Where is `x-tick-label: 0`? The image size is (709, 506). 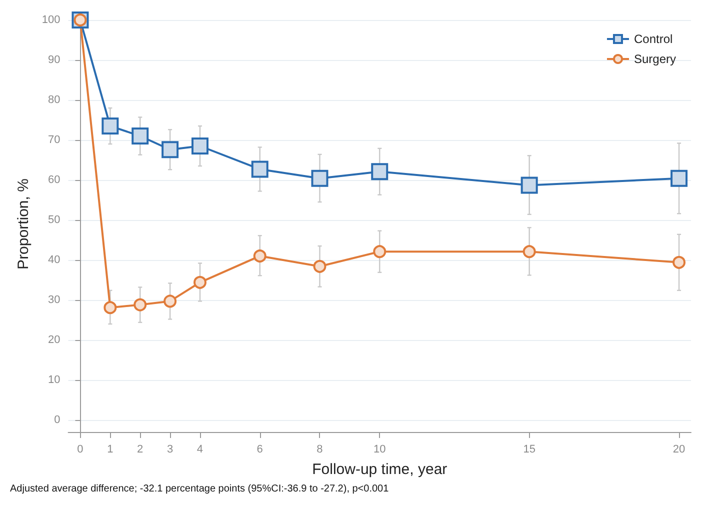
x-tick-label: 0 is located at coordinates (80, 450).